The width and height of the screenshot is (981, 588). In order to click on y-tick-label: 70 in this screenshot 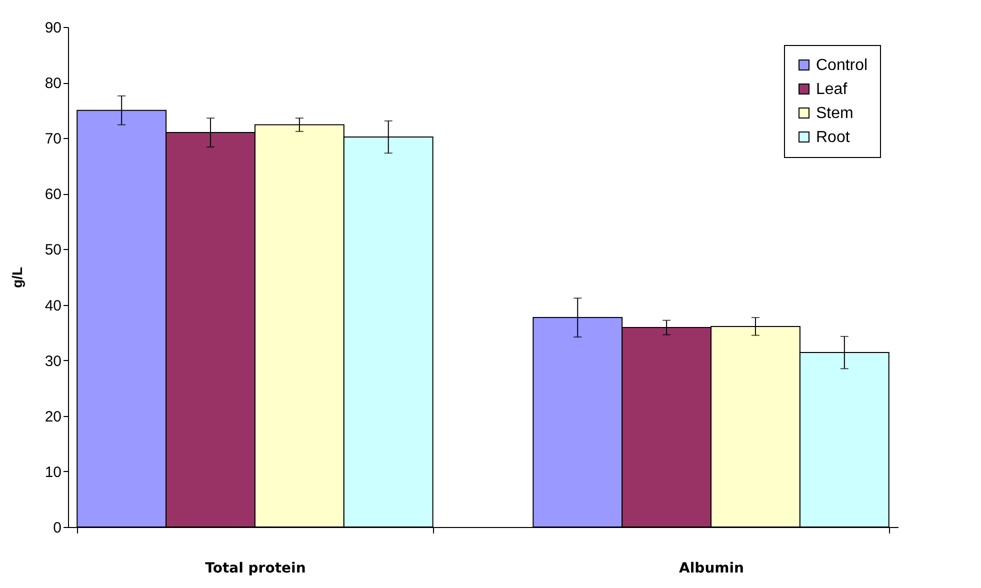, I will do `click(53, 139)`.